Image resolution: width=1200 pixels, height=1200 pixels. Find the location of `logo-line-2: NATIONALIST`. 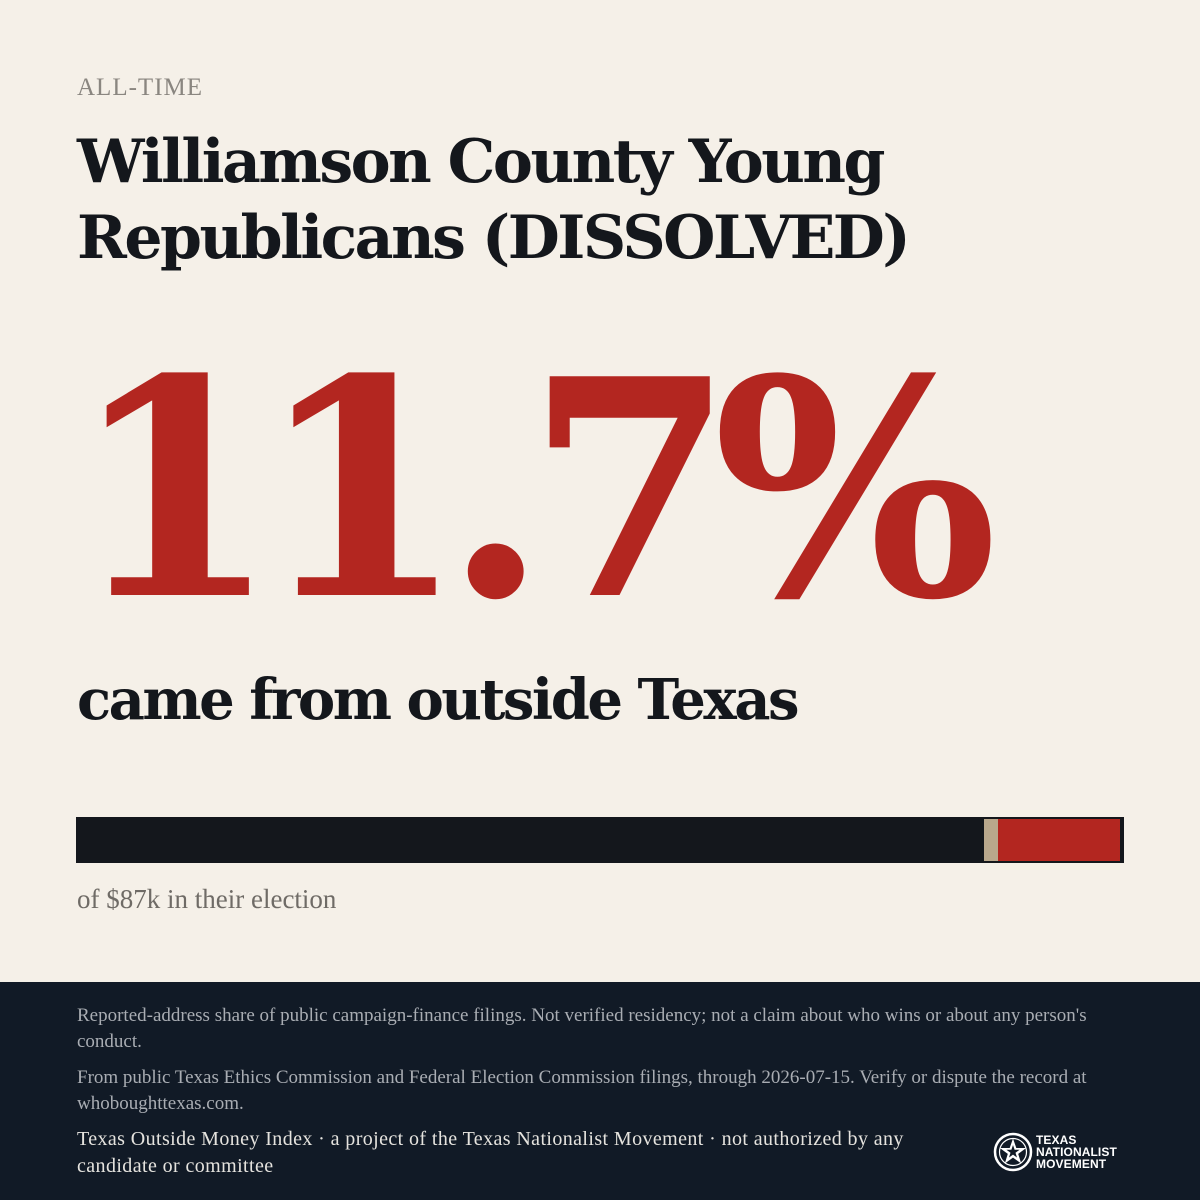

logo-line-2: NATIONALIST is located at coordinates (1076, 1152).